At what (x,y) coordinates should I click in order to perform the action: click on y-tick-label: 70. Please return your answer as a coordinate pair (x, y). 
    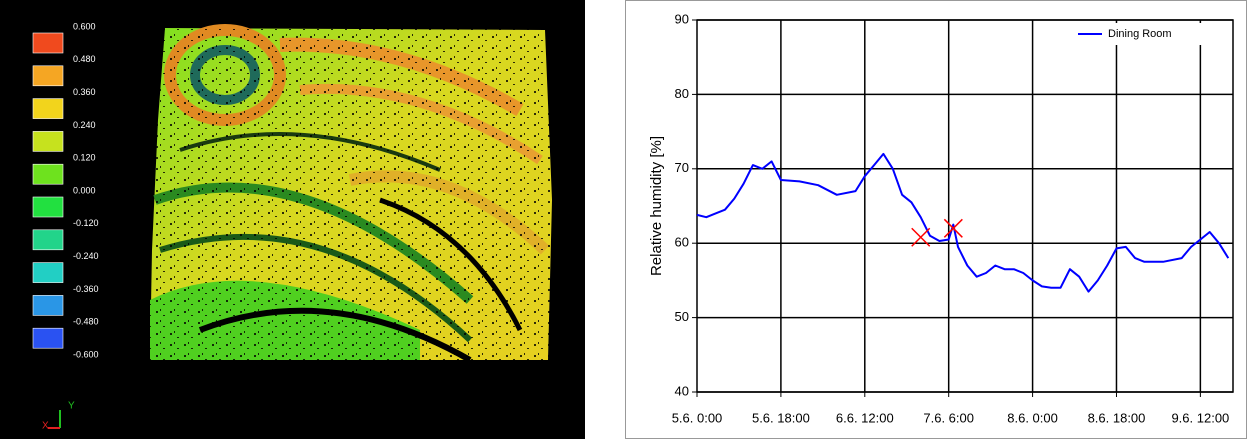
    Looking at the image, I should click on (682, 167).